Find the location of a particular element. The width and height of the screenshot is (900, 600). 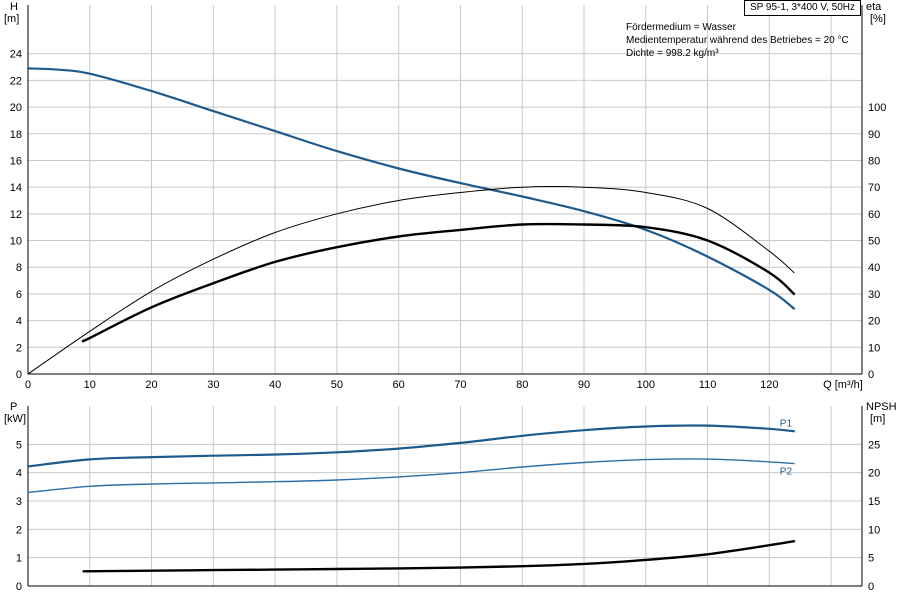

y-left-tick-label: 20 is located at coordinates (16, 108).